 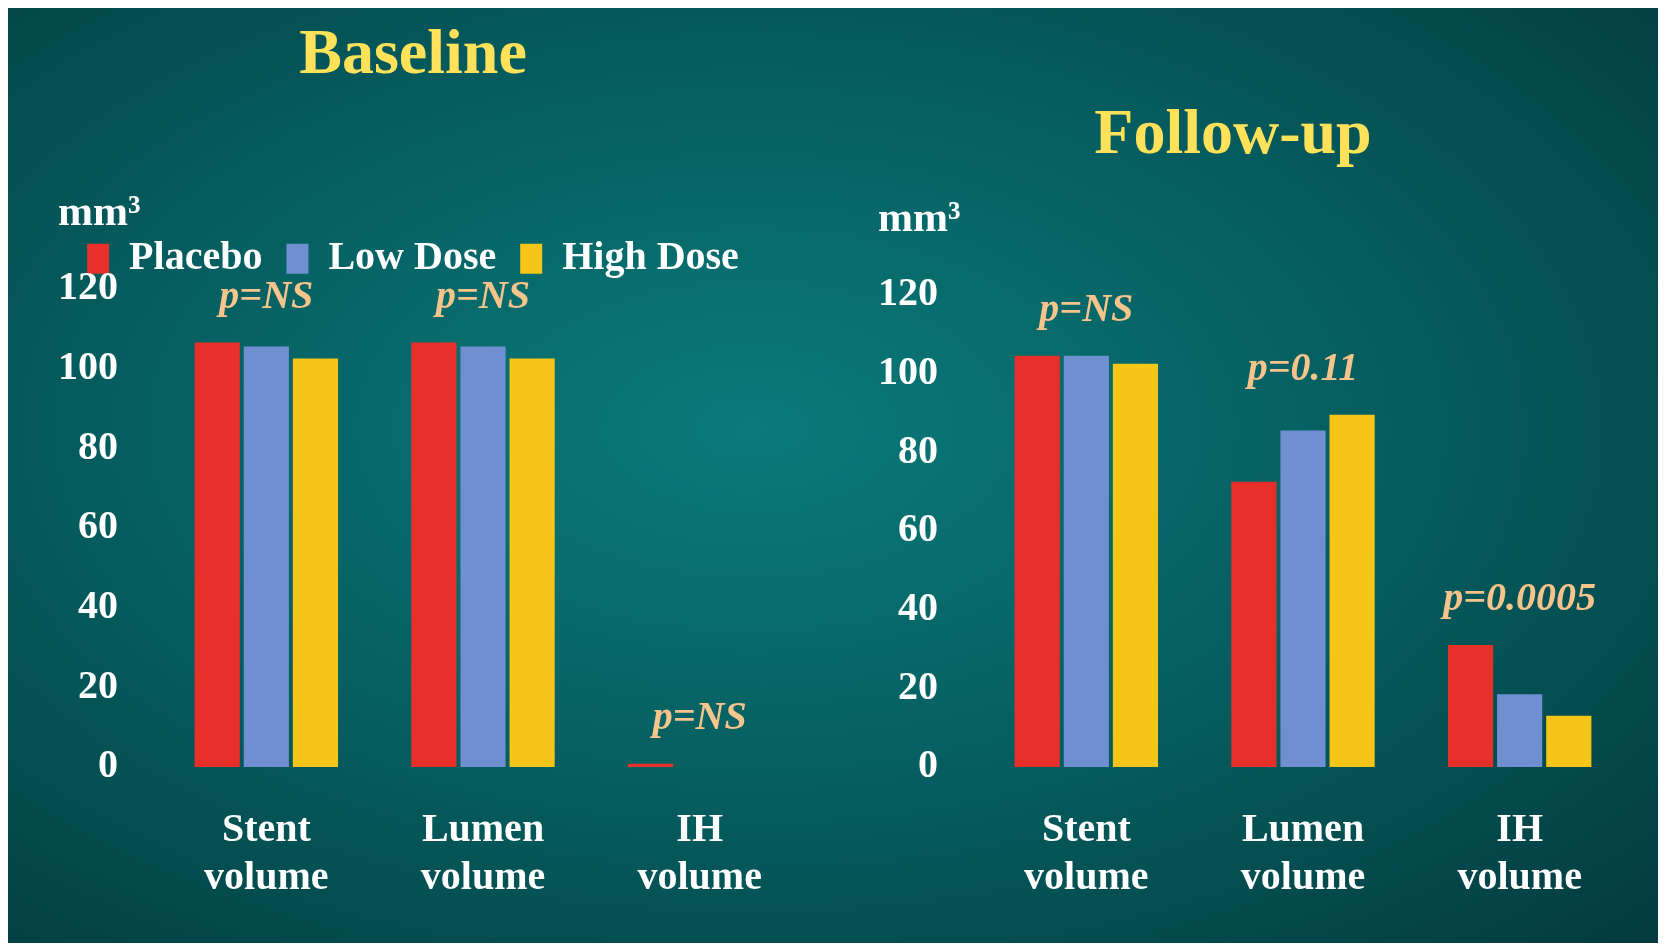 What do you see at coordinates (650, 256) in the screenshot?
I see `legend-label: High Dose` at bounding box center [650, 256].